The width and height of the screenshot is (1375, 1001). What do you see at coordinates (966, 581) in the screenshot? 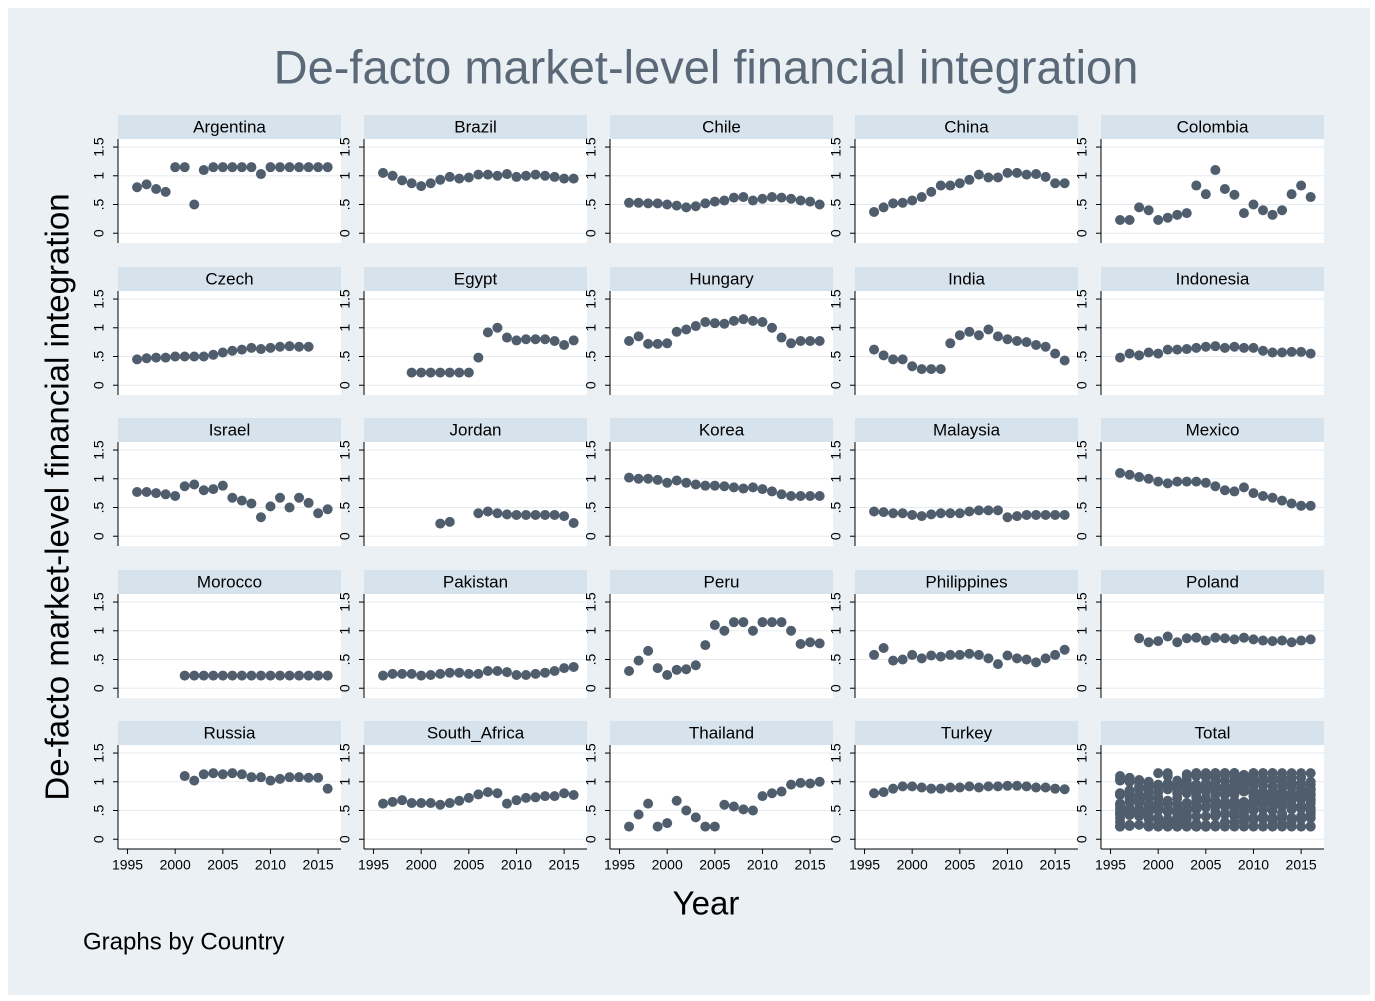
I see `panel-title: Philippines` at bounding box center [966, 581].